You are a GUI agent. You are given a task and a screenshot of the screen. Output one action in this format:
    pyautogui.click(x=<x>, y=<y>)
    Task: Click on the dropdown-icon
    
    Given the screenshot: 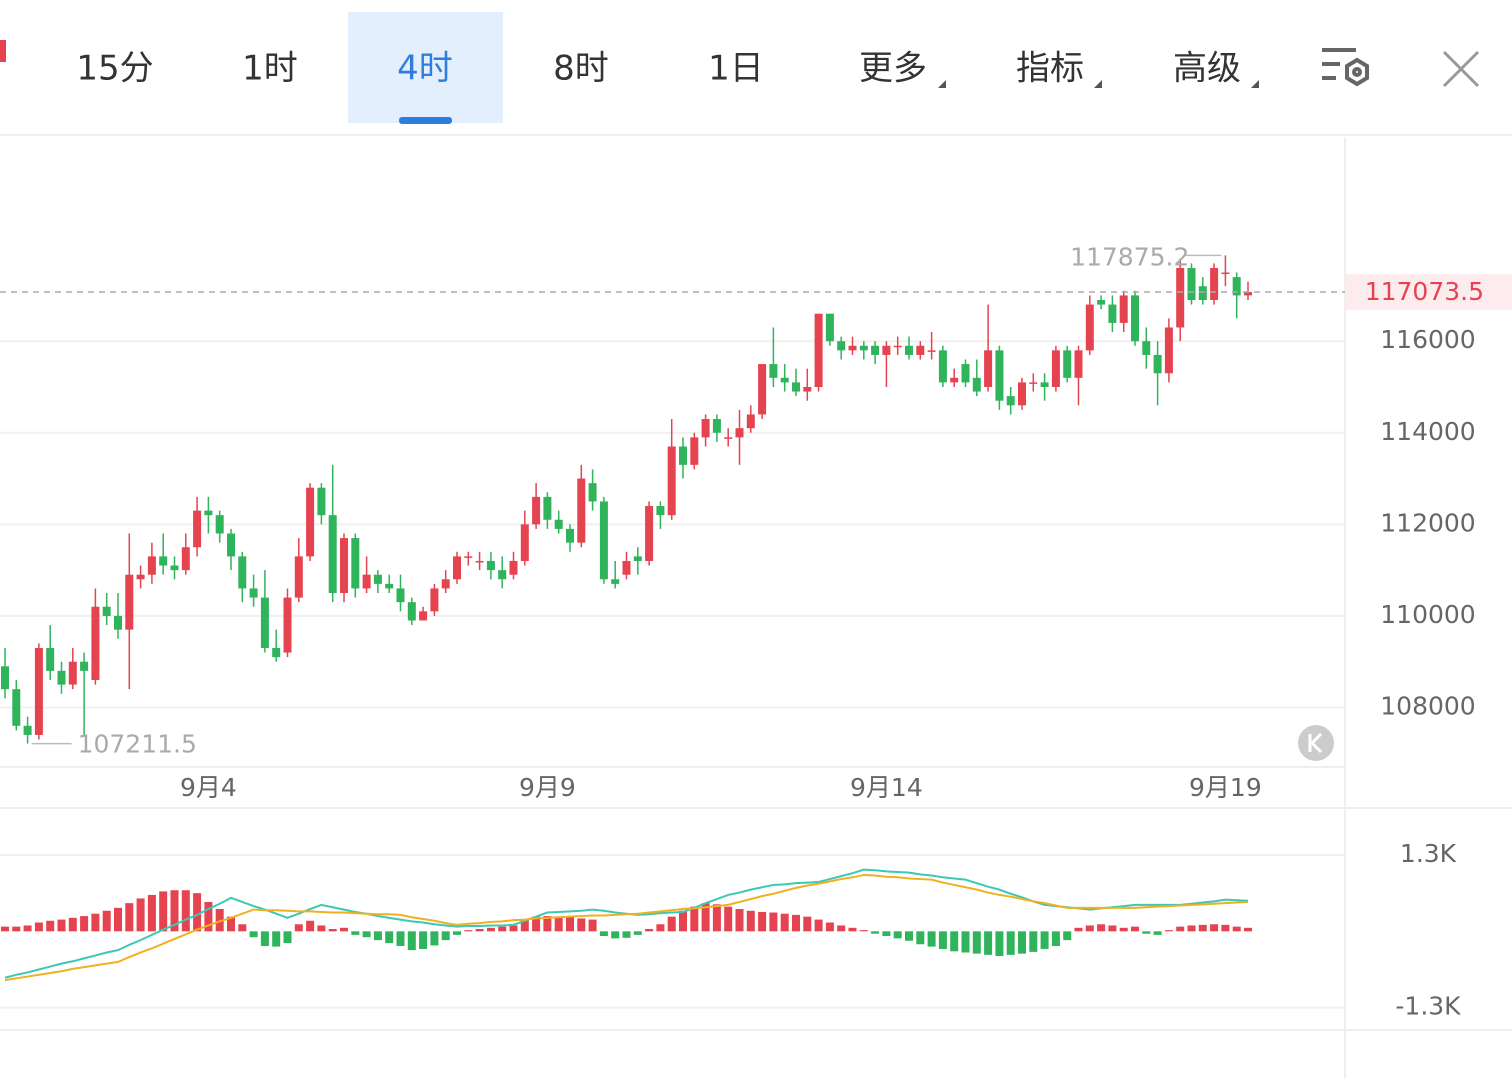 What is the action you would take?
    pyautogui.click(x=942, y=84)
    